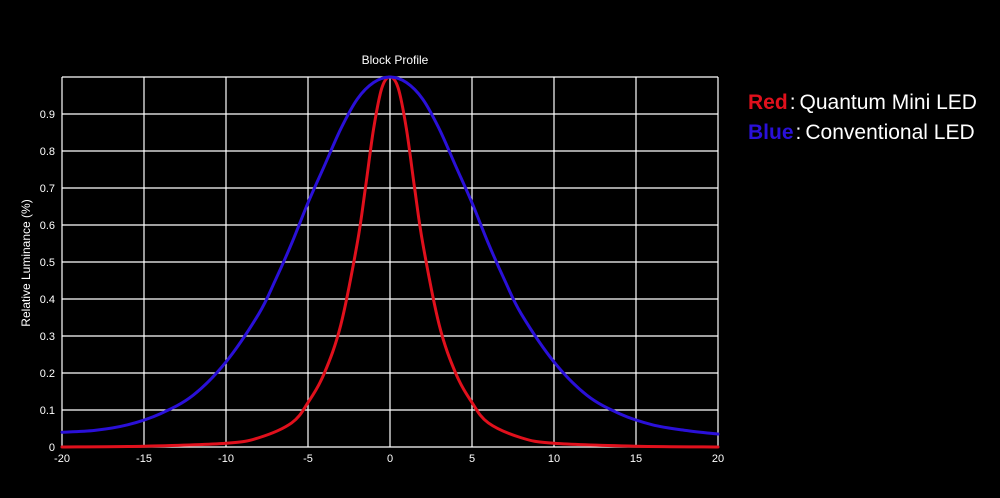 This screenshot has width=1000, height=498. I want to click on legend-key-red: Red, so click(768, 102).